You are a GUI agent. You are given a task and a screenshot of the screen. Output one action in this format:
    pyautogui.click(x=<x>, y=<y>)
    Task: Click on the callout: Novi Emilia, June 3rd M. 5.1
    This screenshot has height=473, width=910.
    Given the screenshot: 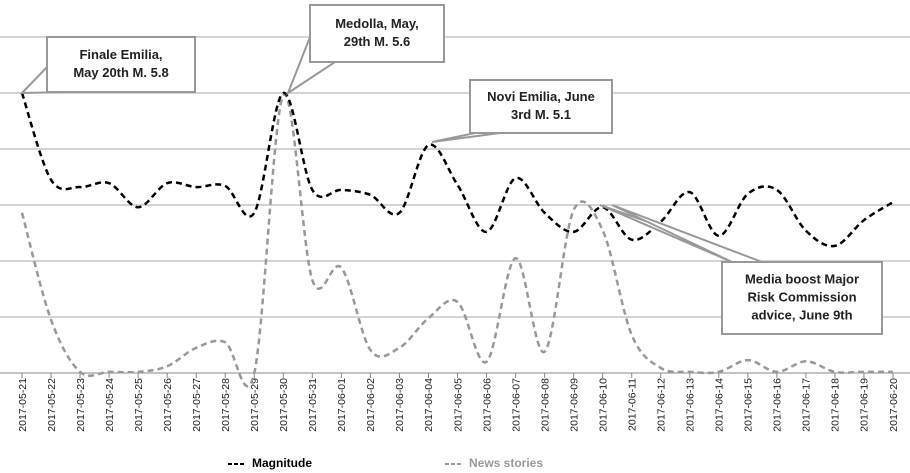 What is the action you would take?
    pyautogui.click(x=522, y=111)
    